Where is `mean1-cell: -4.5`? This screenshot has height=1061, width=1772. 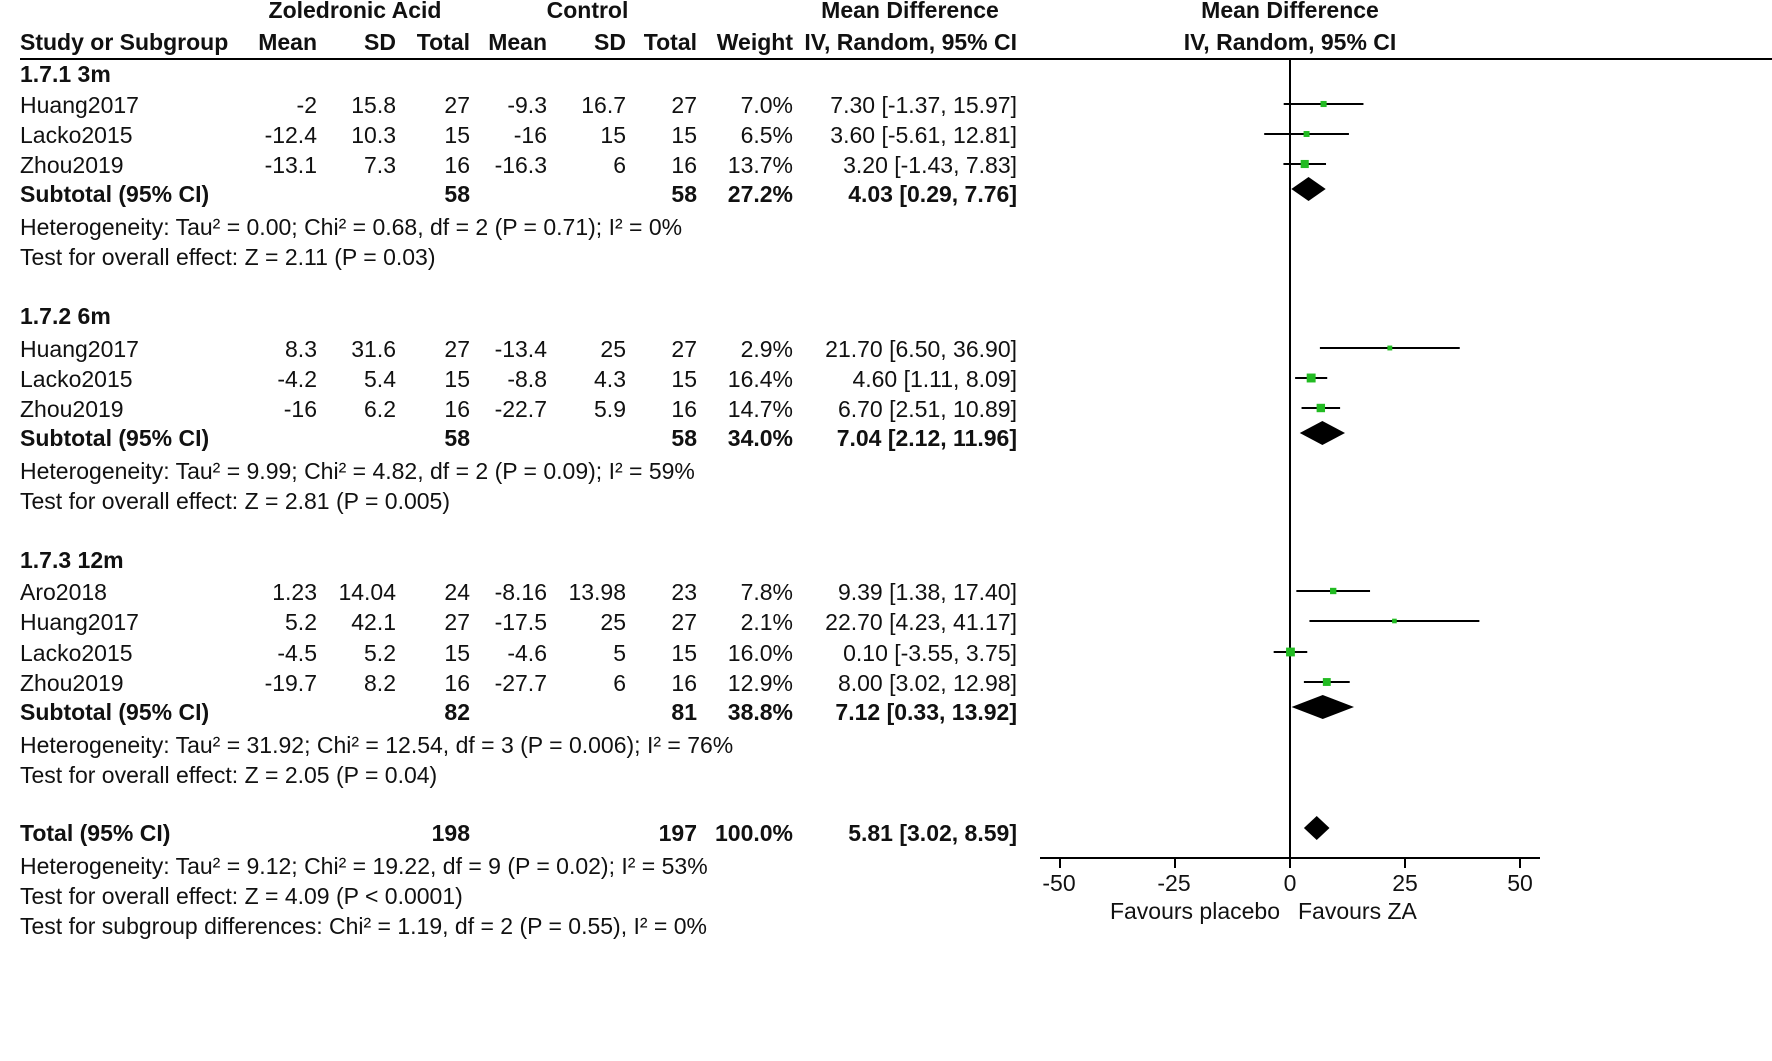 mean1-cell: -4.5 is located at coordinates (297, 653).